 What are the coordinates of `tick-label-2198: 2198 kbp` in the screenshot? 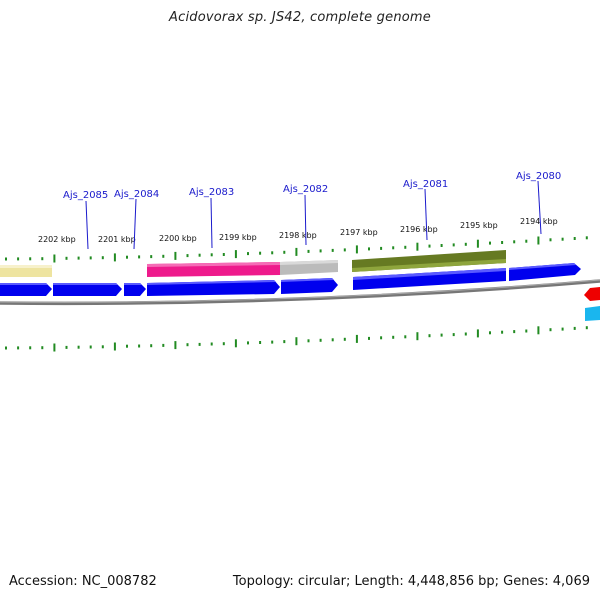 It's located at (298, 235).